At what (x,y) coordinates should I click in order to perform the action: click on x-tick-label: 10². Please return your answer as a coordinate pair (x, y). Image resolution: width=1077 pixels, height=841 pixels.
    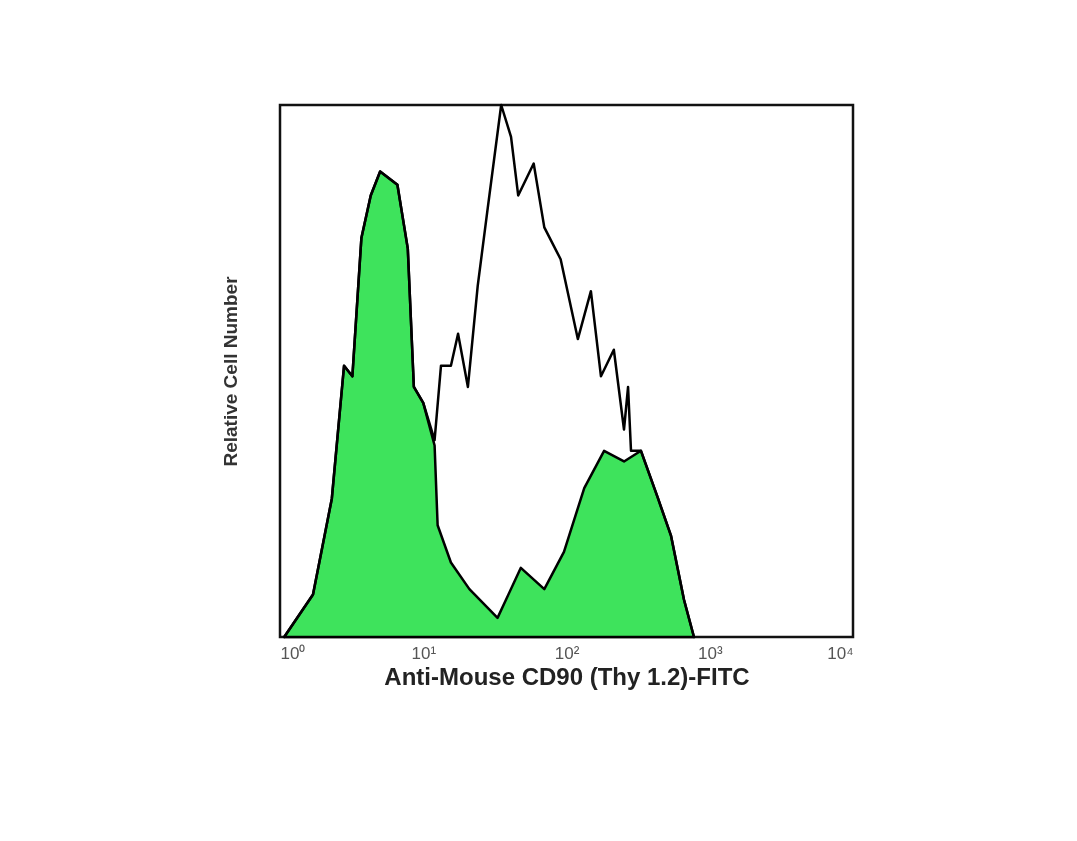
    Looking at the image, I should click on (567, 653).